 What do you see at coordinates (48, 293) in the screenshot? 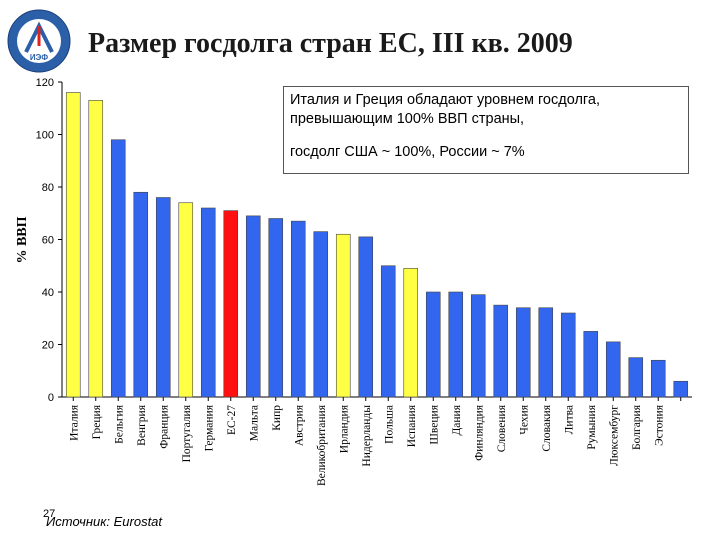
I see `y-tick-label: 40` at bounding box center [48, 293].